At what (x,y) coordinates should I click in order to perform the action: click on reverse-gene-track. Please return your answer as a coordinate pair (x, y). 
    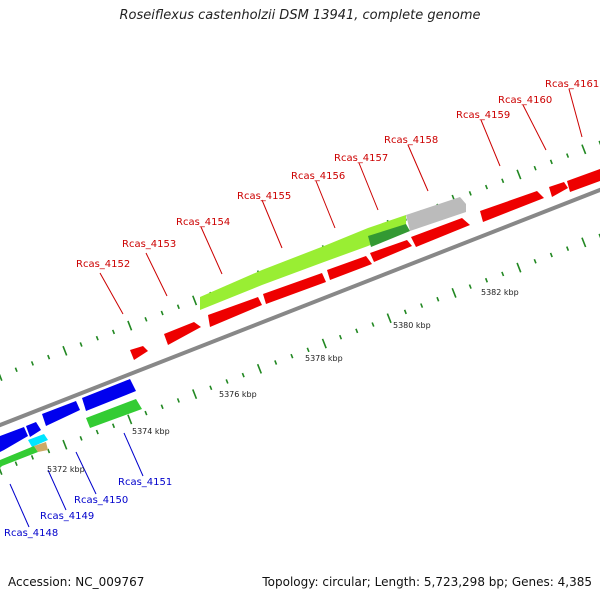
    Looking at the image, I should click on (71, 423).